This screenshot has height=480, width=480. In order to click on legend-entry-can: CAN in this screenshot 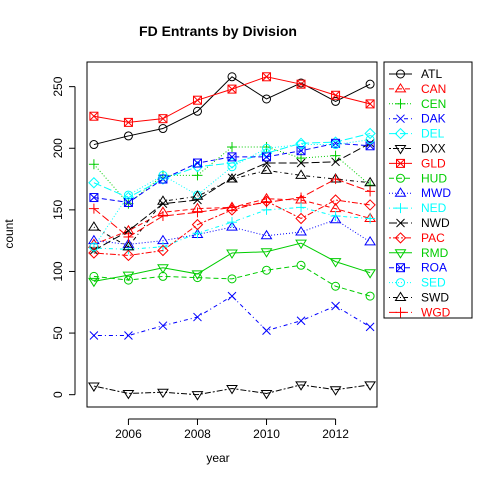, I will do `click(417, 89)`.